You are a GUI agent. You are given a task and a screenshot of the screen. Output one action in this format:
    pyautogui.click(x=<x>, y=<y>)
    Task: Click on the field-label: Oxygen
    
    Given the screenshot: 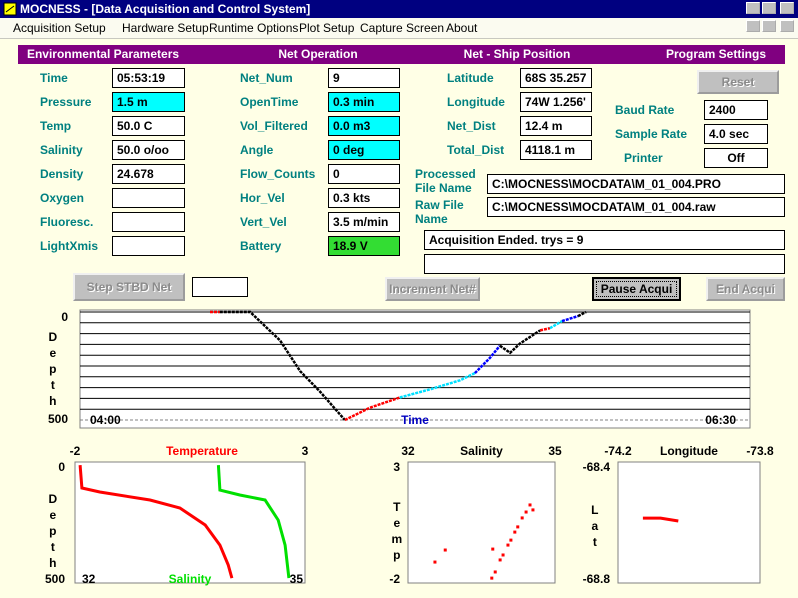 What is the action you would take?
    pyautogui.click(x=62, y=198)
    